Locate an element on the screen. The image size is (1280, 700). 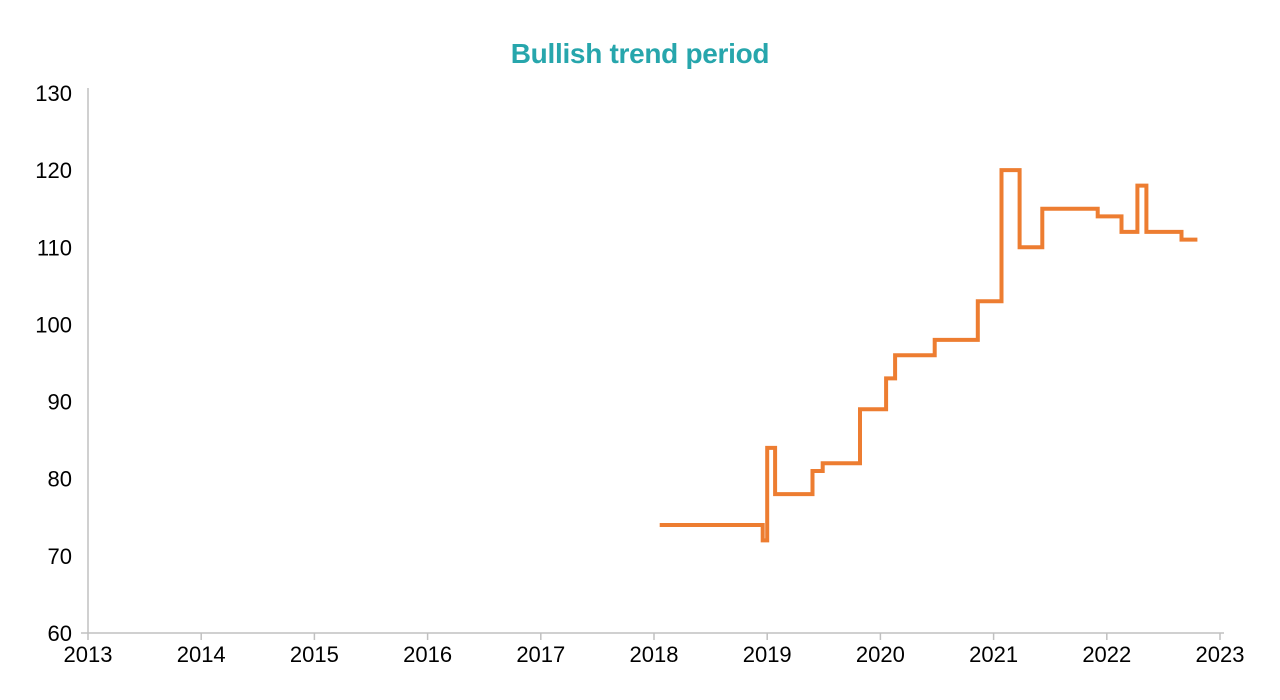
x-axis-tick-label: 2020 is located at coordinates (880, 654).